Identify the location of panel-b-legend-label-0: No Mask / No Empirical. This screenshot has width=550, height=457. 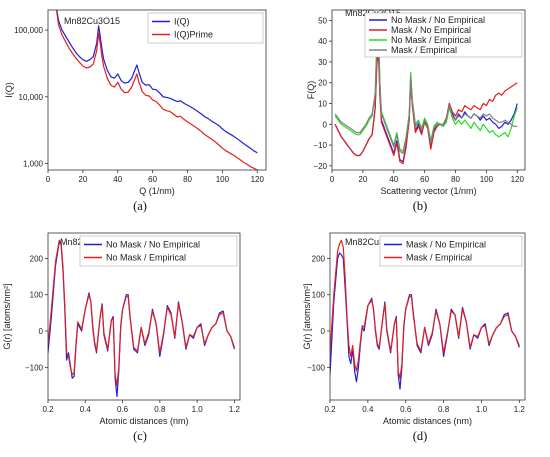
(438, 20).